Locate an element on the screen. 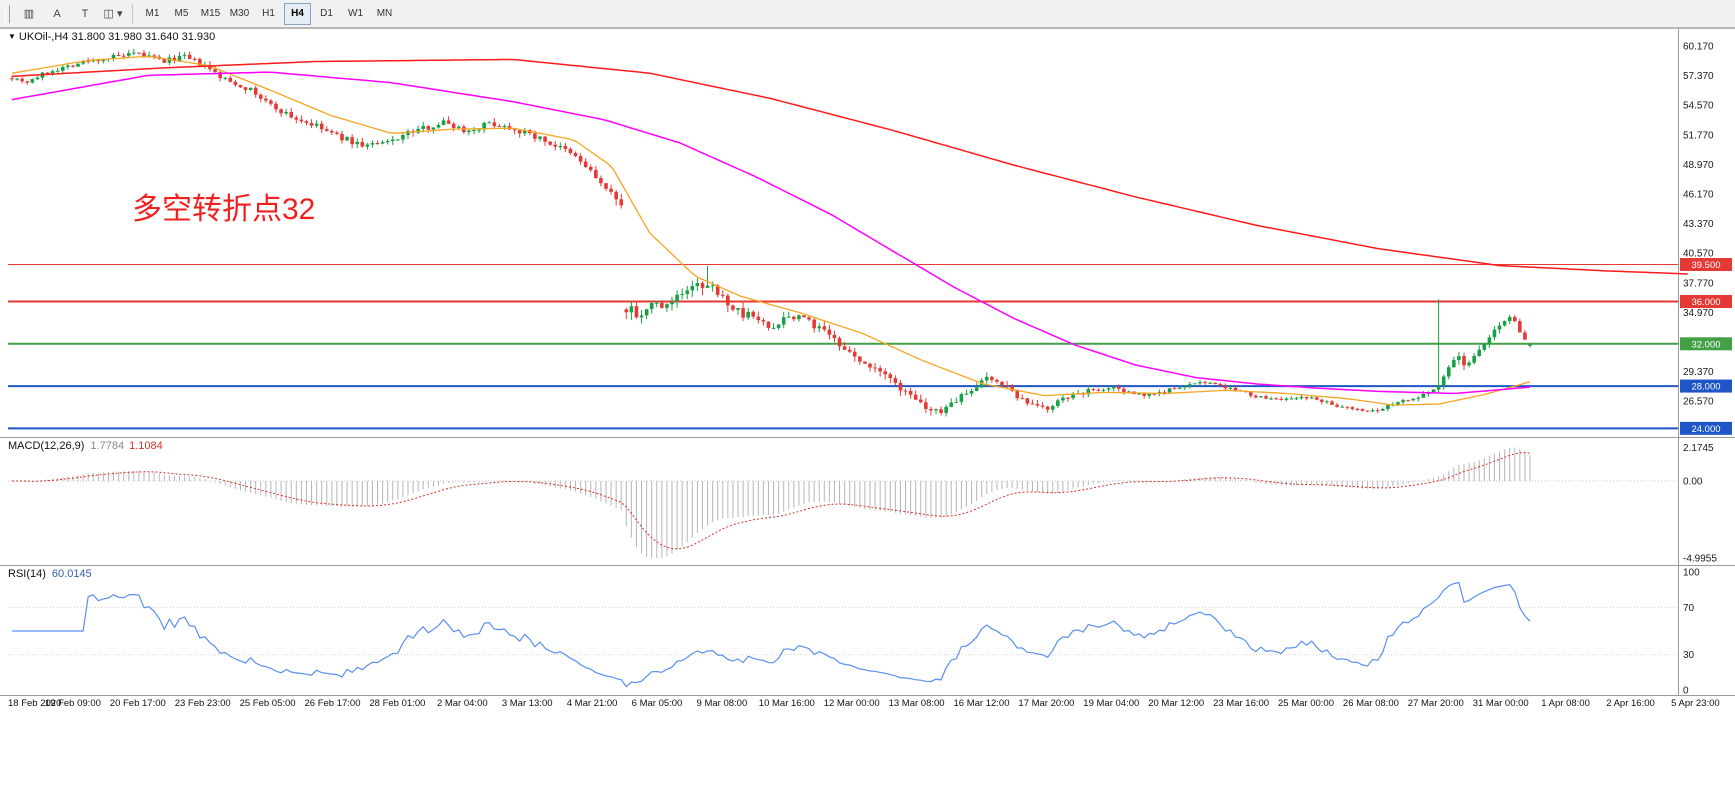  time-axis-label: 25 Feb 05:00 is located at coordinates (268, 703).